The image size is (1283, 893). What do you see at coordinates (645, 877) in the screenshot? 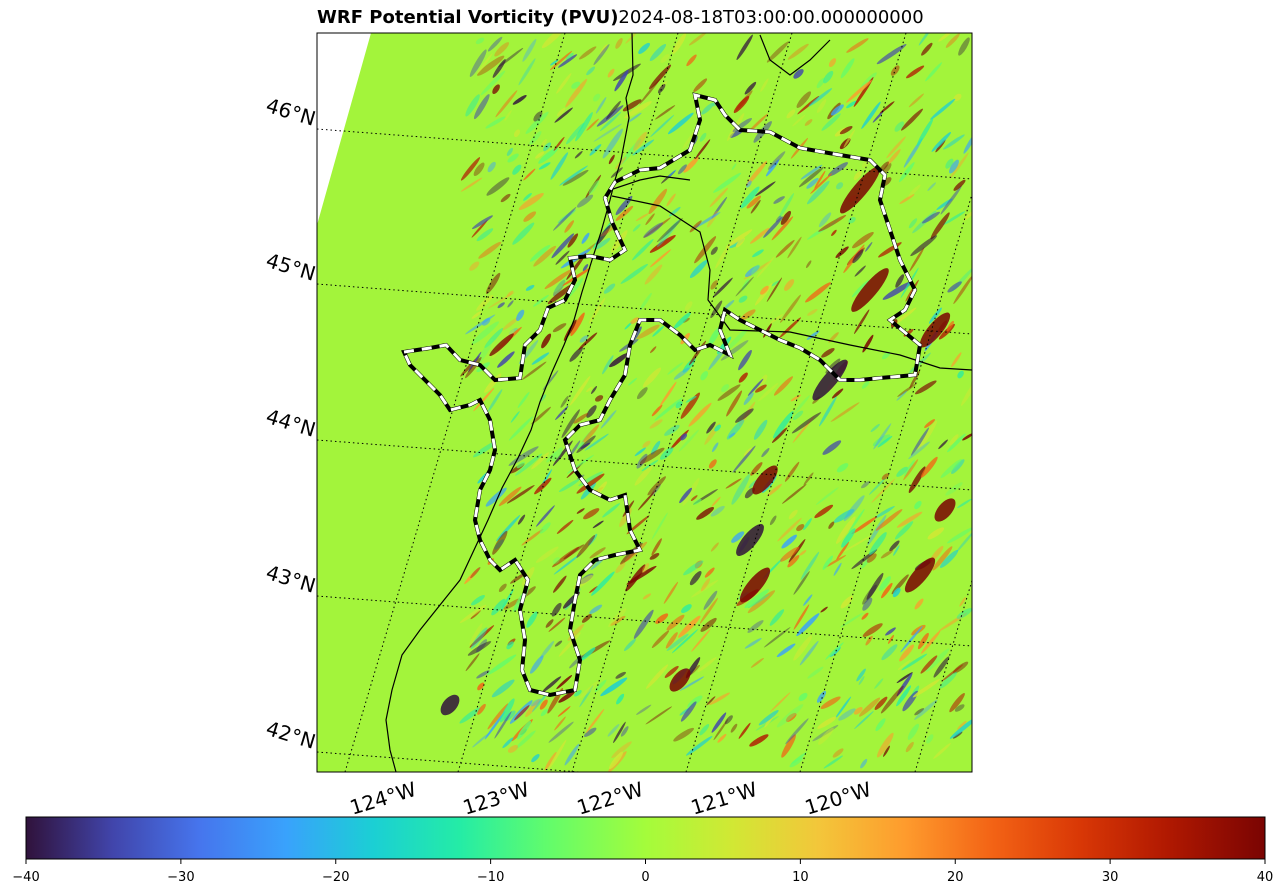
I see `colorbar-tick-label: 0` at bounding box center [645, 877].